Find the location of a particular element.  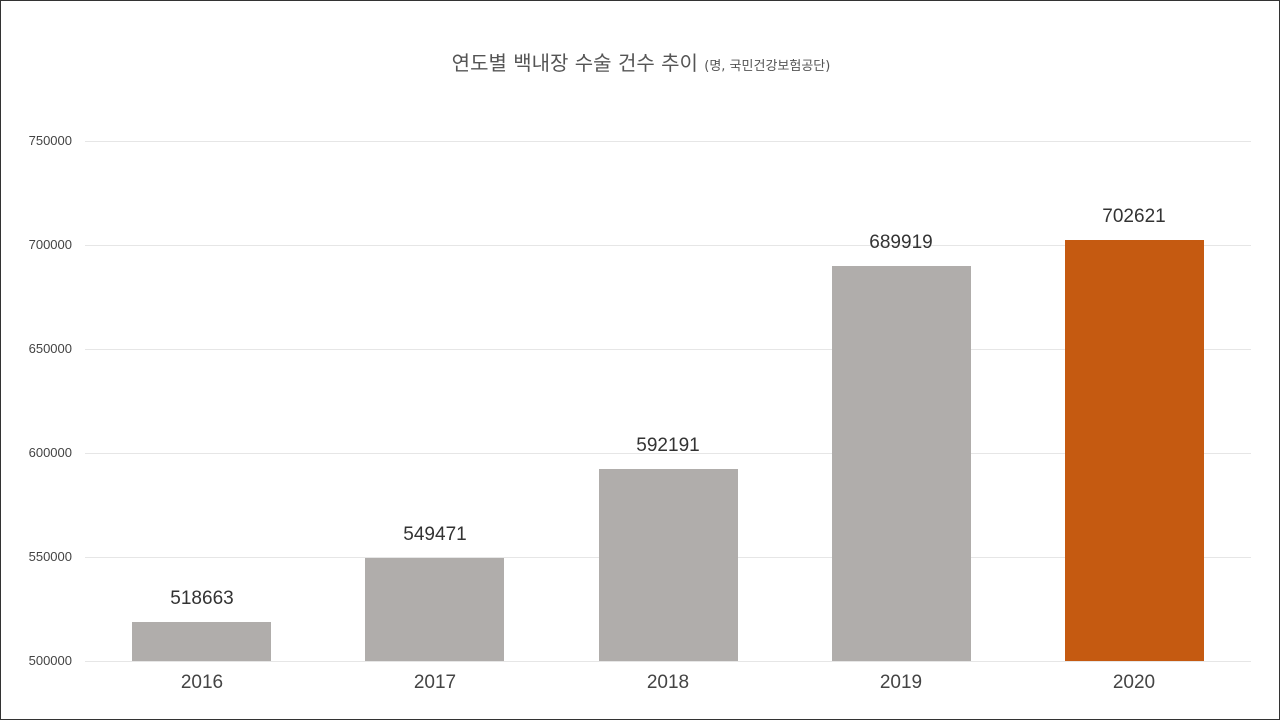

x-tick-label: 2016 is located at coordinates (202, 682).